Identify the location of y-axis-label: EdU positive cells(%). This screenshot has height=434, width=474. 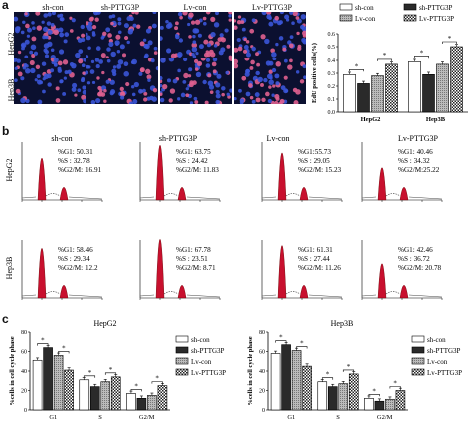
(314, 73).